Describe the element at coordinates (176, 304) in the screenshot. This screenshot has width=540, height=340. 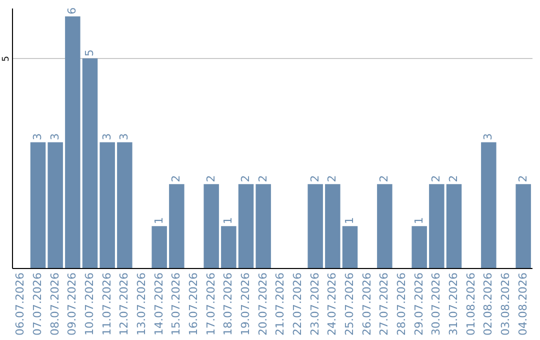
I see `x-tick-label: 15.07.2026` at that location.